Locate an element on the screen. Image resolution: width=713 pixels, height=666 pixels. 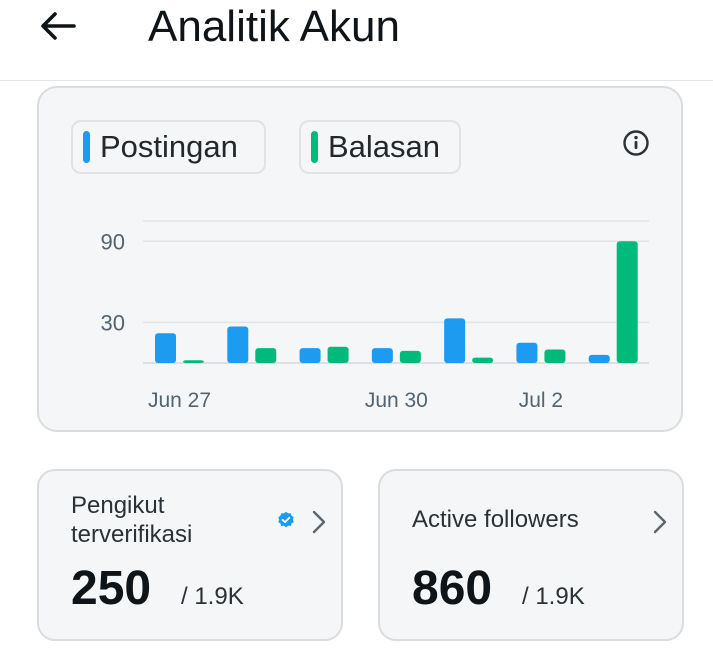
active-followers-card: Active followers 860 / 1.9K is located at coordinates (531, 555).